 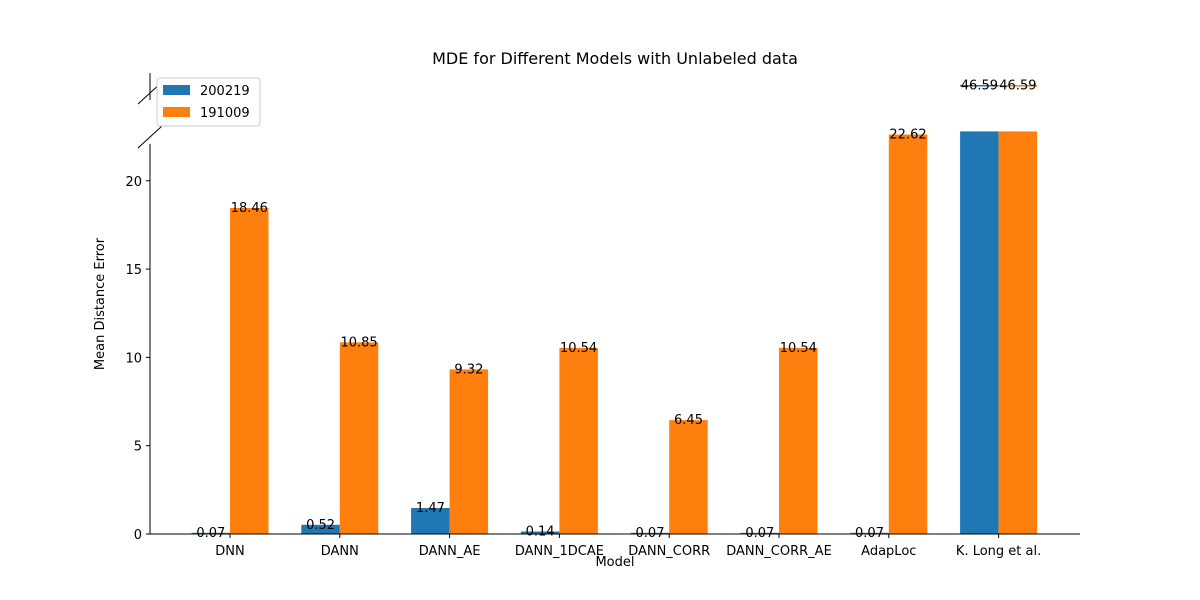 I want to click on data-label-191009-7: 46.59, so click(x=1017, y=86).